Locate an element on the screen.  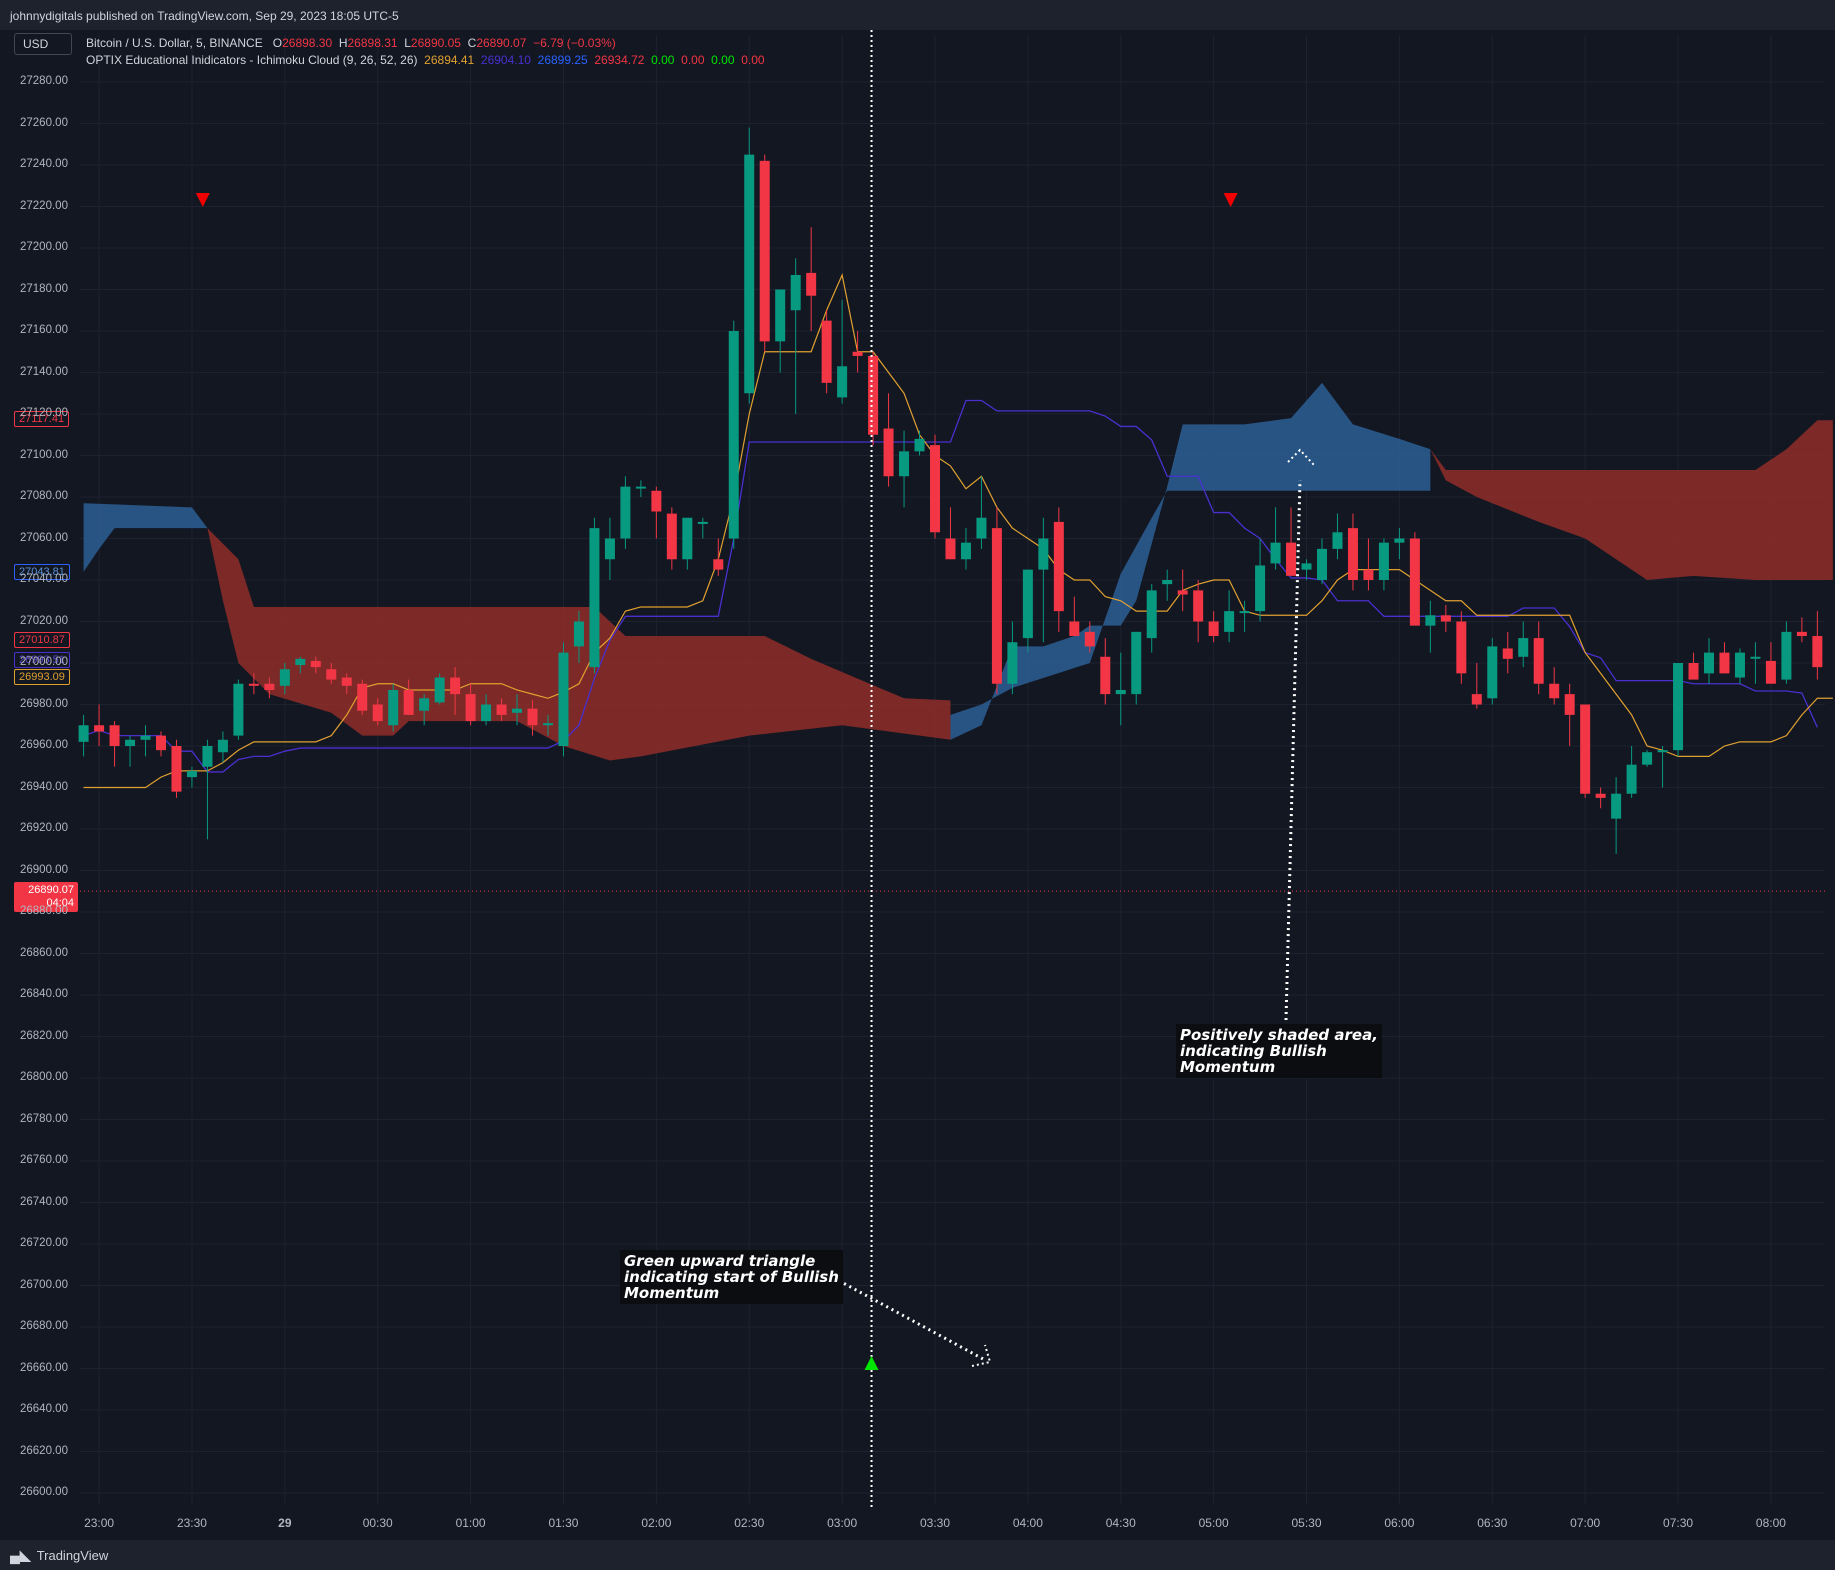
time-tick-label: 29 is located at coordinates (285, 1523).